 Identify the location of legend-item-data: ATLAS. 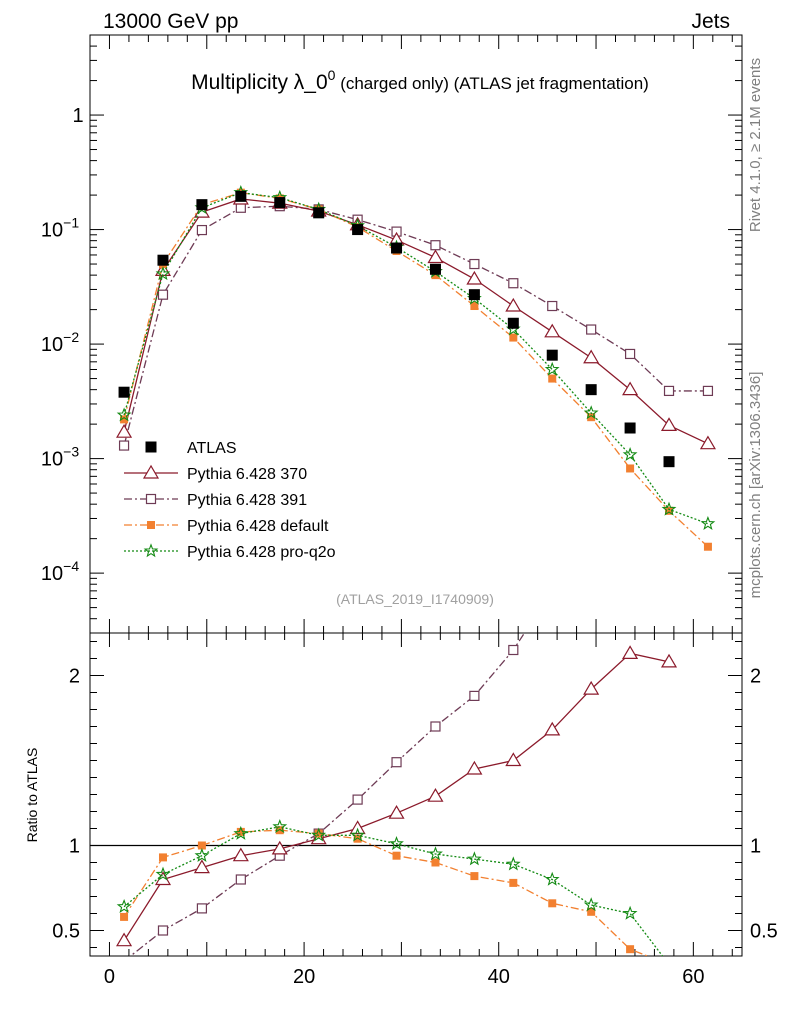
(191, 448).